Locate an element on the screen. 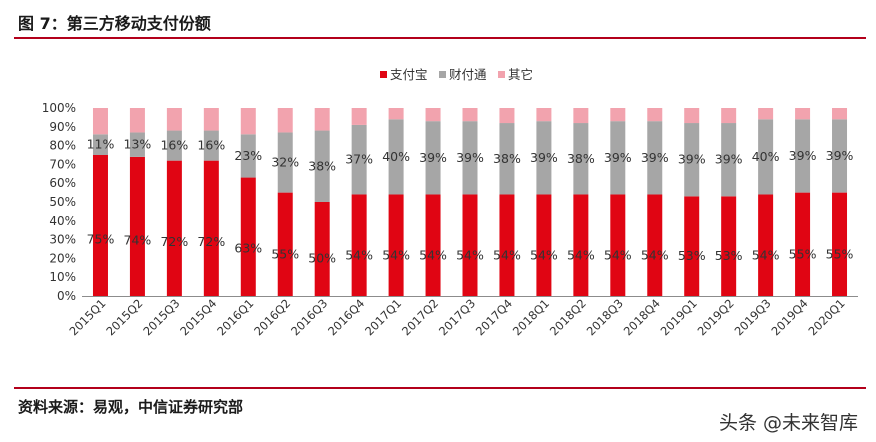 This screenshot has width=876, height=442. data-label: 40% is located at coordinates (396, 156).